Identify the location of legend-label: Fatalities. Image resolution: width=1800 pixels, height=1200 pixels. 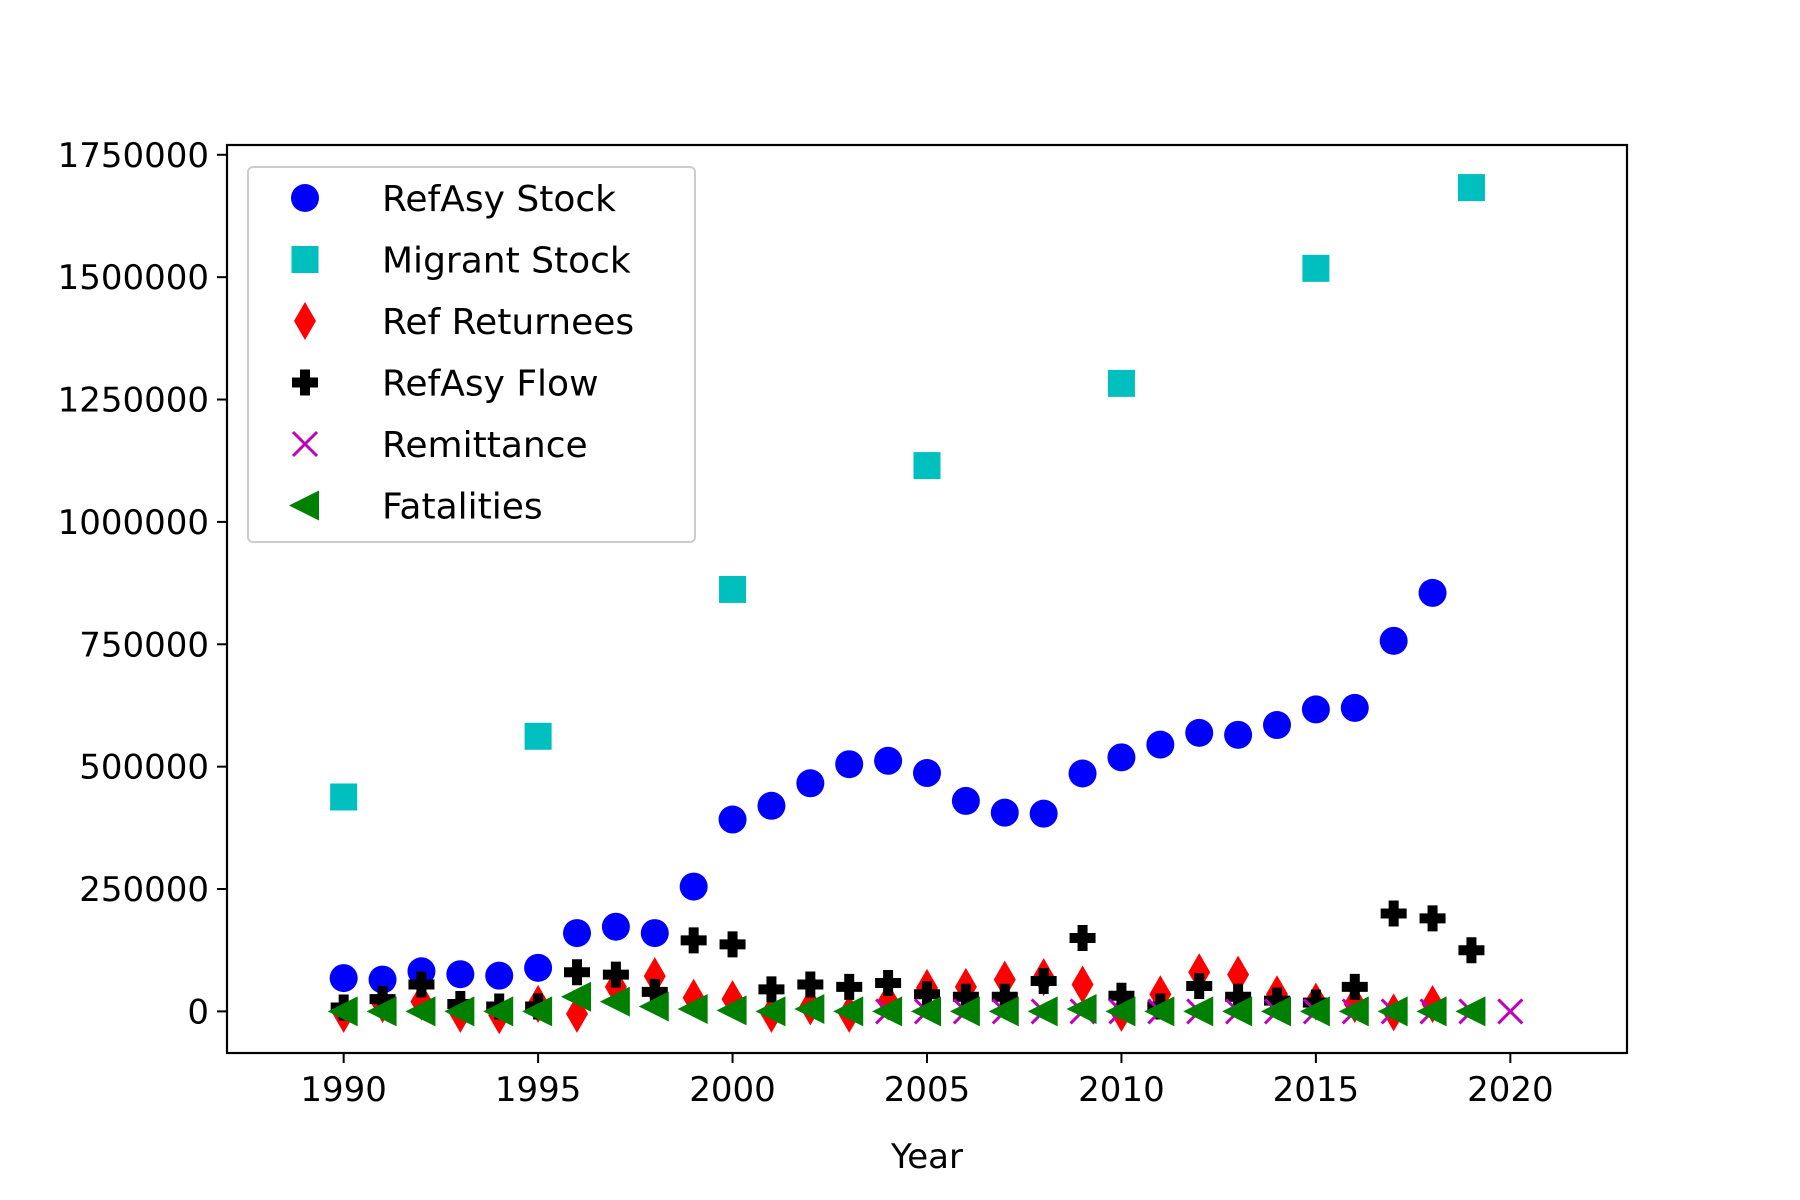
(462, 507).